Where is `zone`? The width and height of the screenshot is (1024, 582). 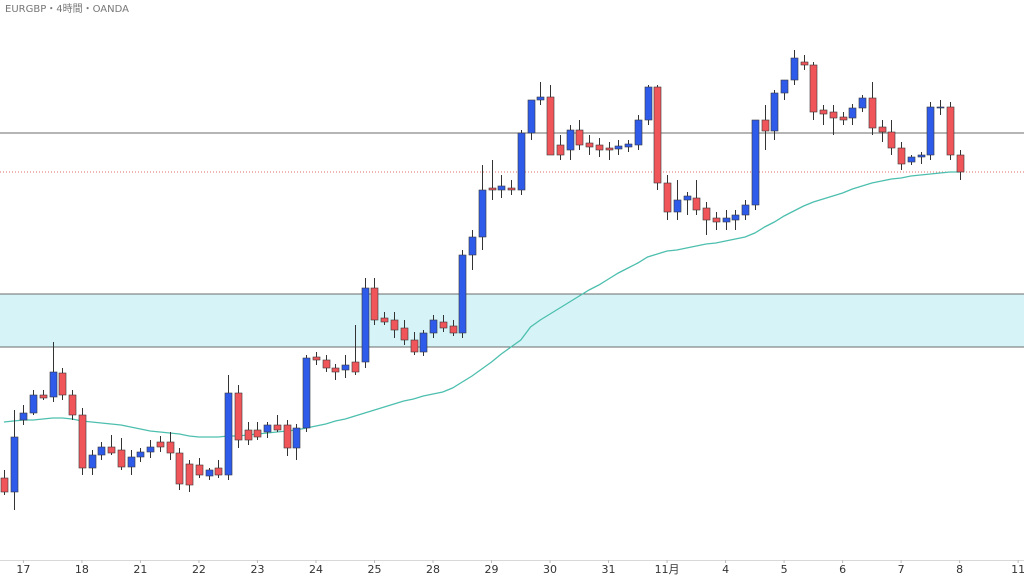
zone is located at coordinates (512, 320).